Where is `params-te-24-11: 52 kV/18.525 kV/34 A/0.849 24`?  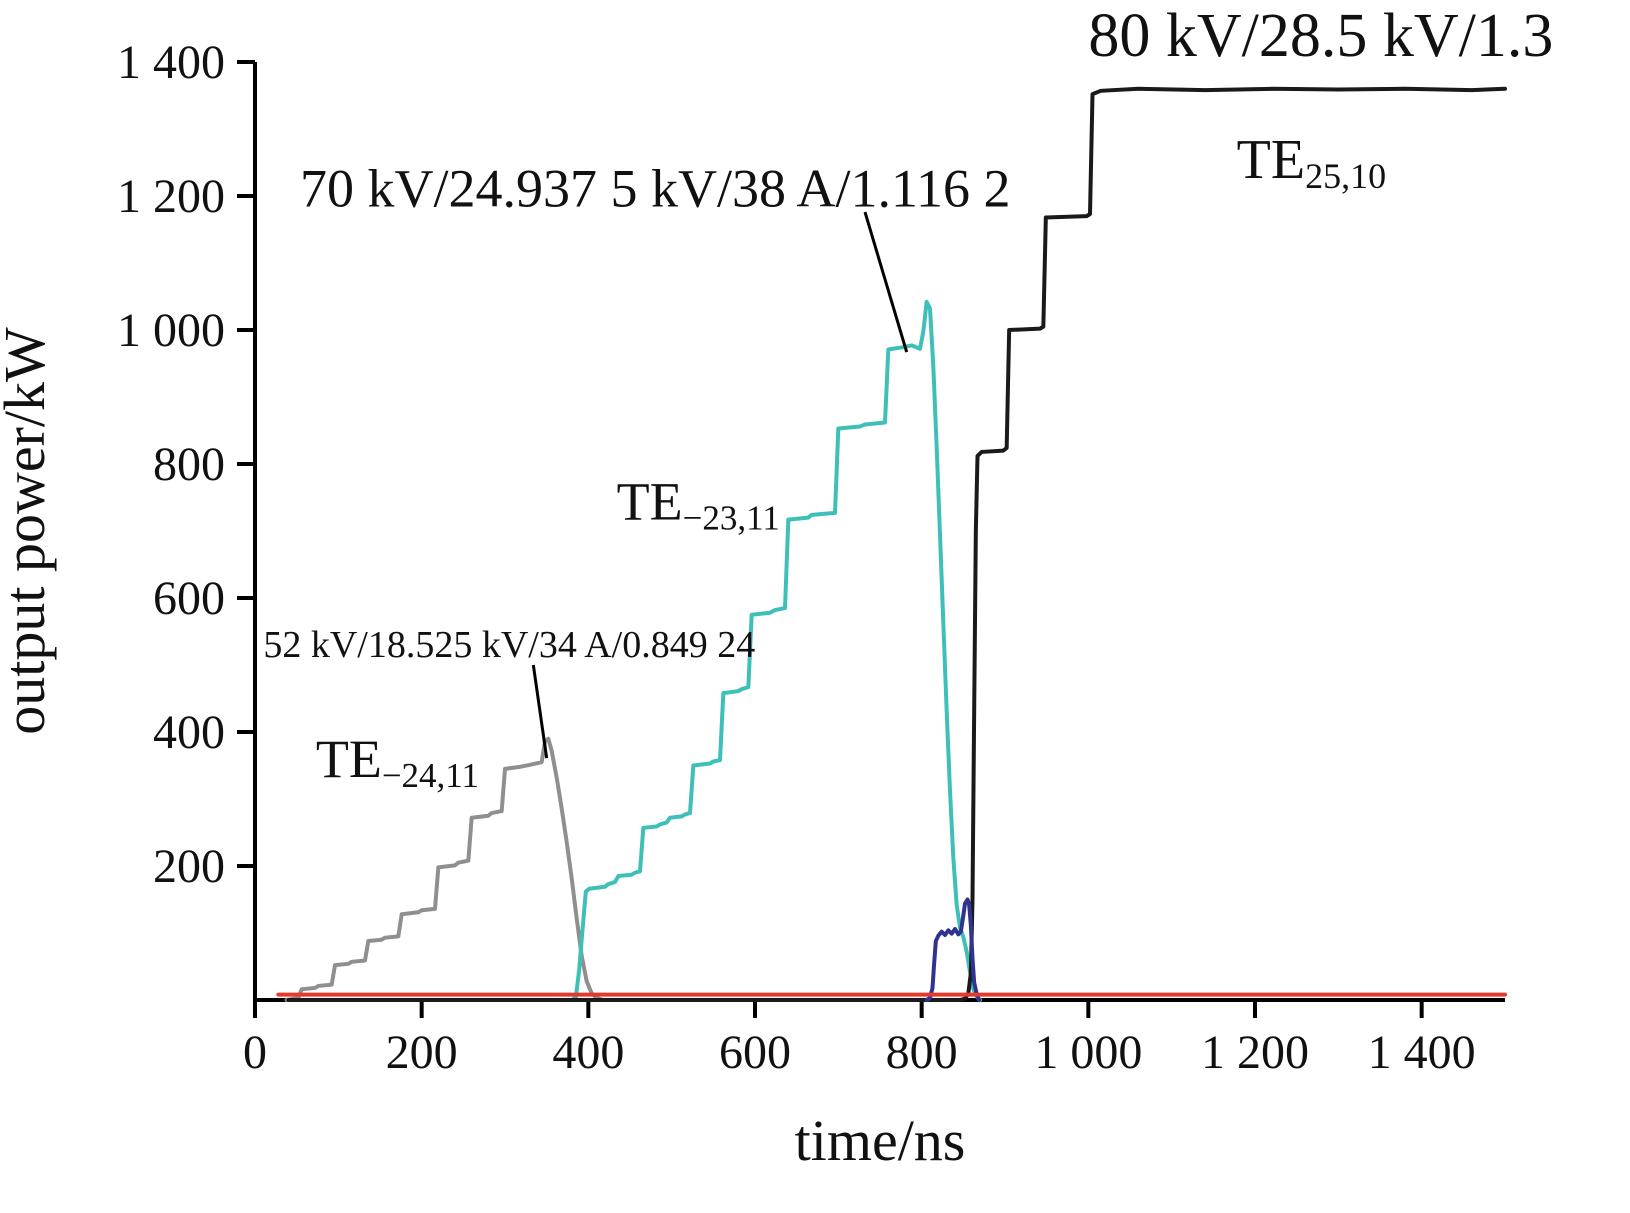 params-te-24-11: 52 kV/18.525 kV/34 A/0.849 24 is located at coordinates (509, 645).